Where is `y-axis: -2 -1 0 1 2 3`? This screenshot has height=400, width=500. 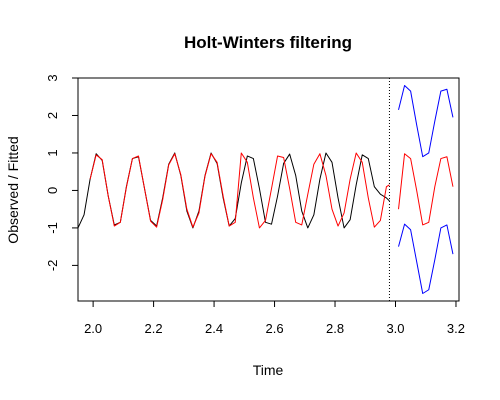 y-axis: -2 -1 0 1 2 3 is located at coordinates (61, 172).